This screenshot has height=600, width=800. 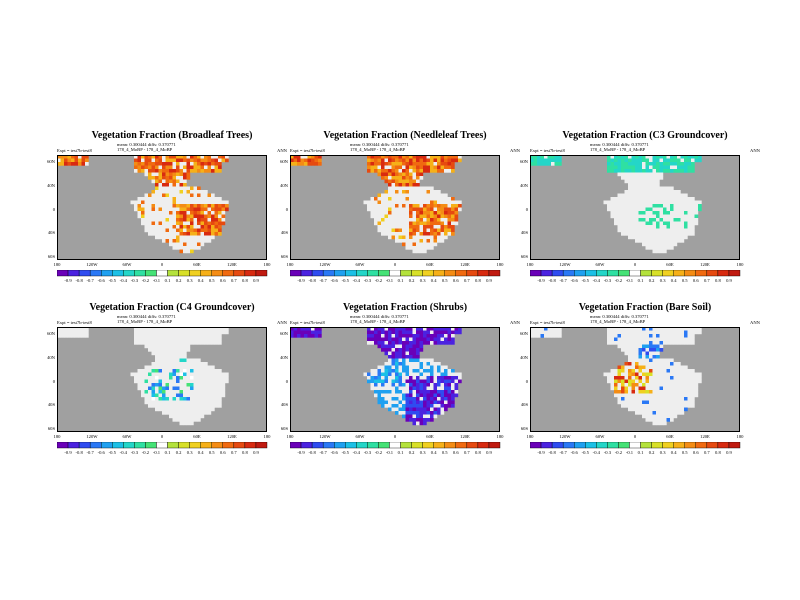 What do you see at coordinates (232, 264) in the screenshot?
I see `lon-tick-label: 120E` at bounding box center [232, 264].